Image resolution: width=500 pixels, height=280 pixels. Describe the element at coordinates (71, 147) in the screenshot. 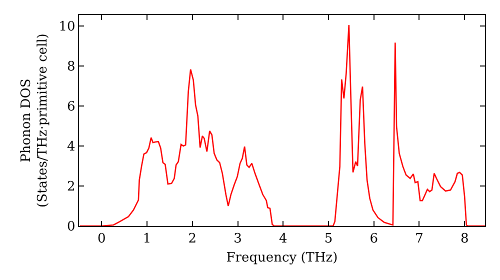

I see `y-tick-label: 4` at that location.